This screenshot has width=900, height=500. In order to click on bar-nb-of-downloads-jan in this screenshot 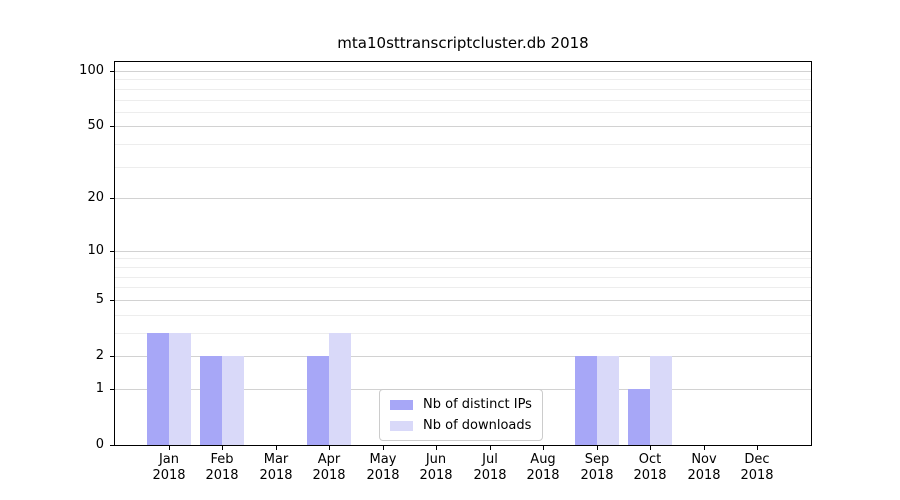, I will do `click(179, 388)`.